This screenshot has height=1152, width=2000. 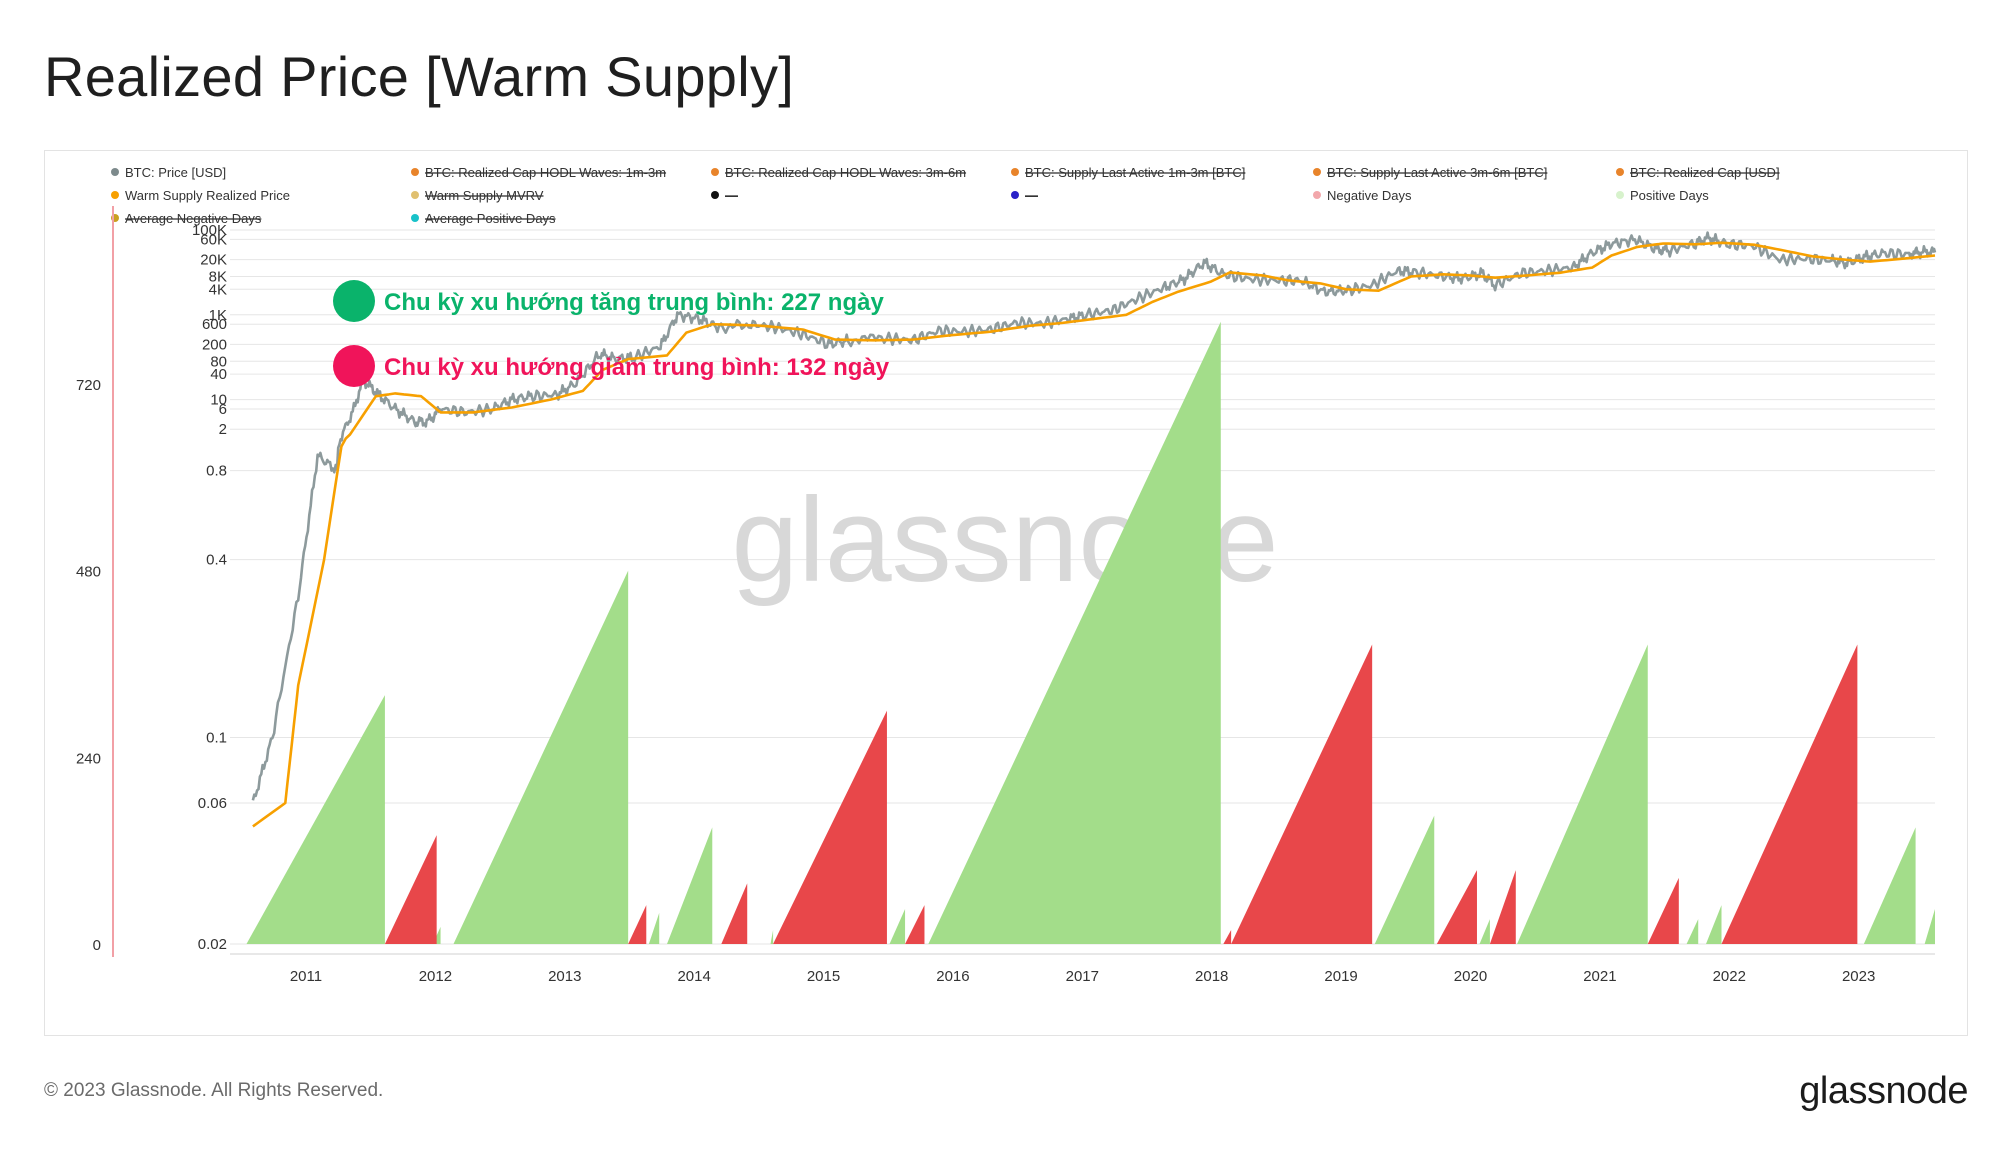 I want to click on x-tick-label: 2021, so click(x=1599, y=976).